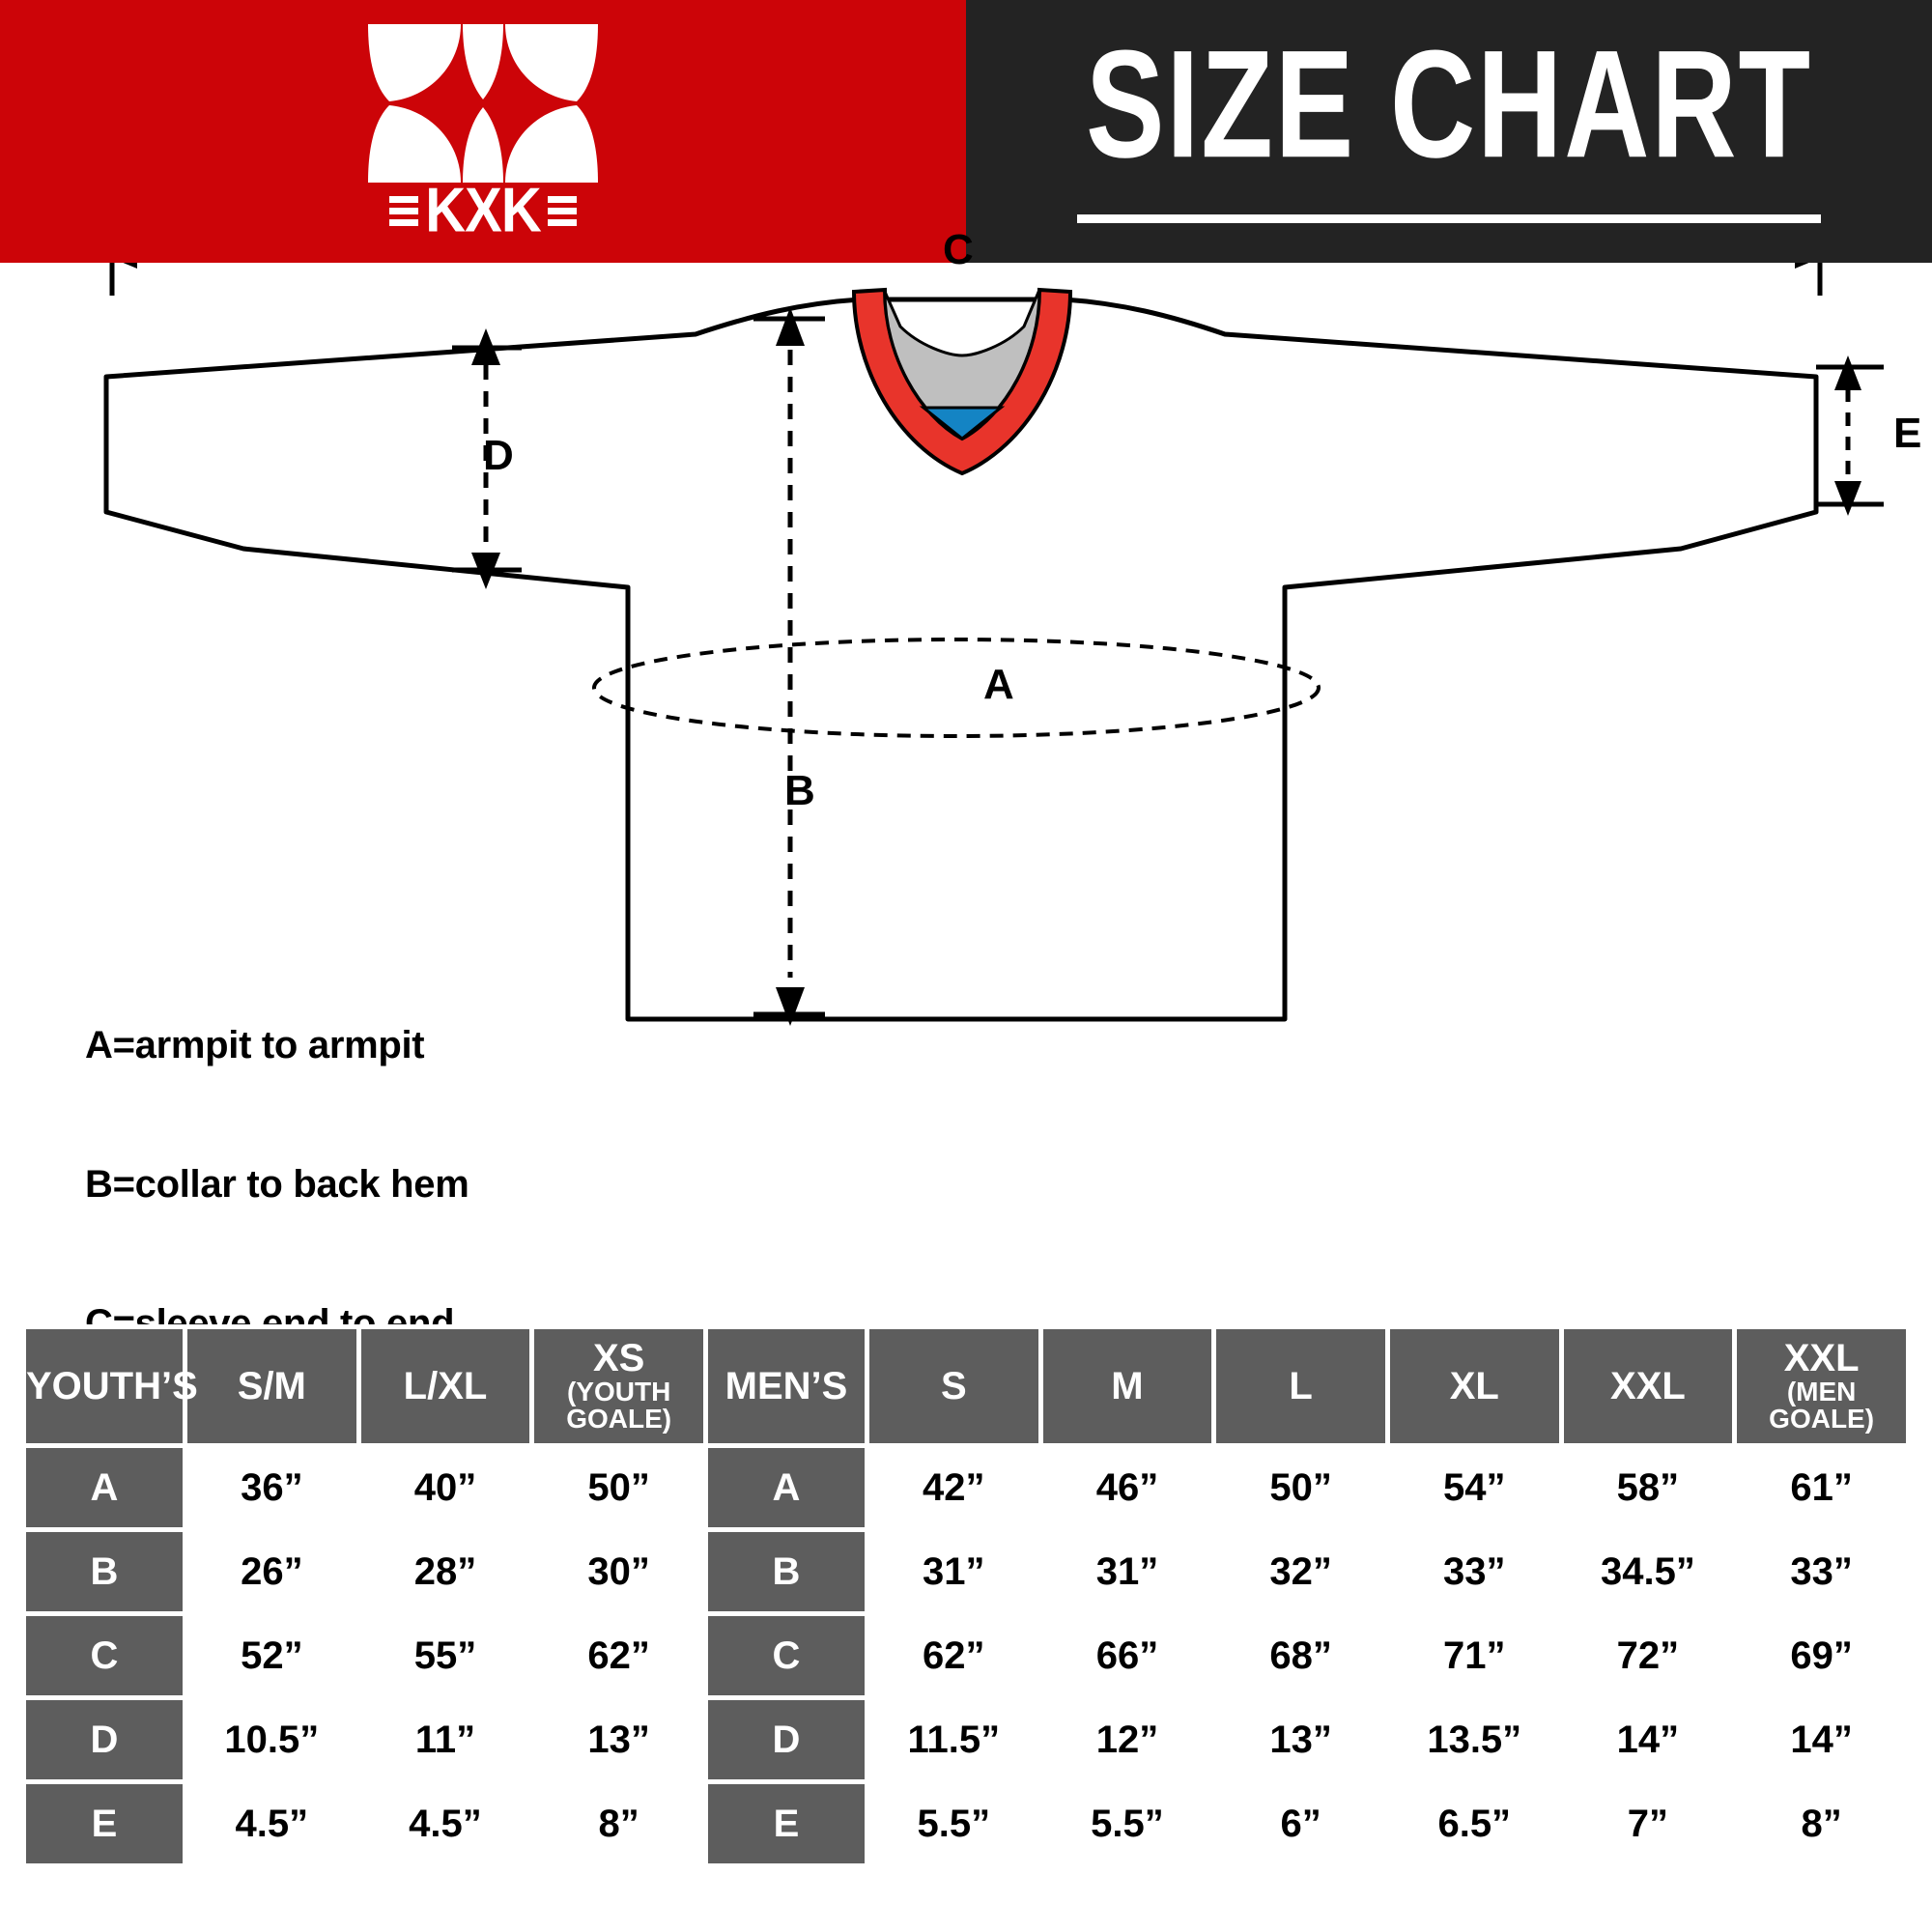 This screenshot has height=1932, width=1932. I want to click on youth-column-header-1: L/XL, so click(445, 1386).